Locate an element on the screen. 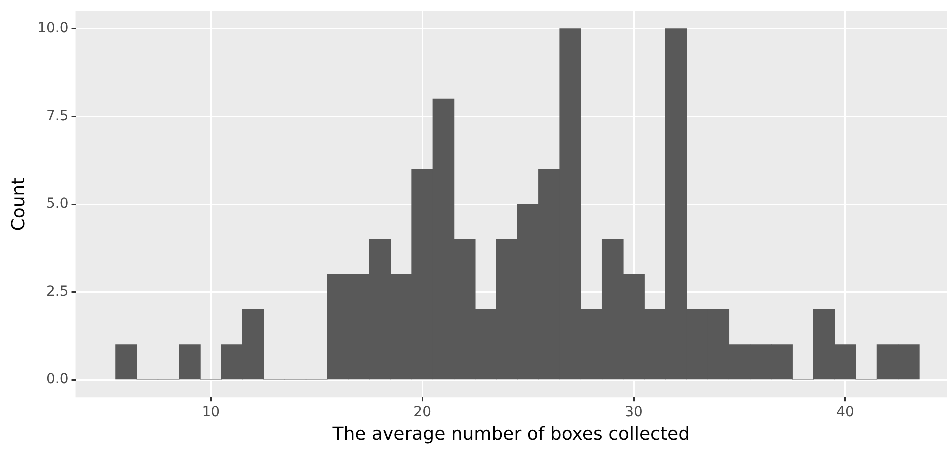  y-tick-label: 7.5 is located at coordinates (57, 116).